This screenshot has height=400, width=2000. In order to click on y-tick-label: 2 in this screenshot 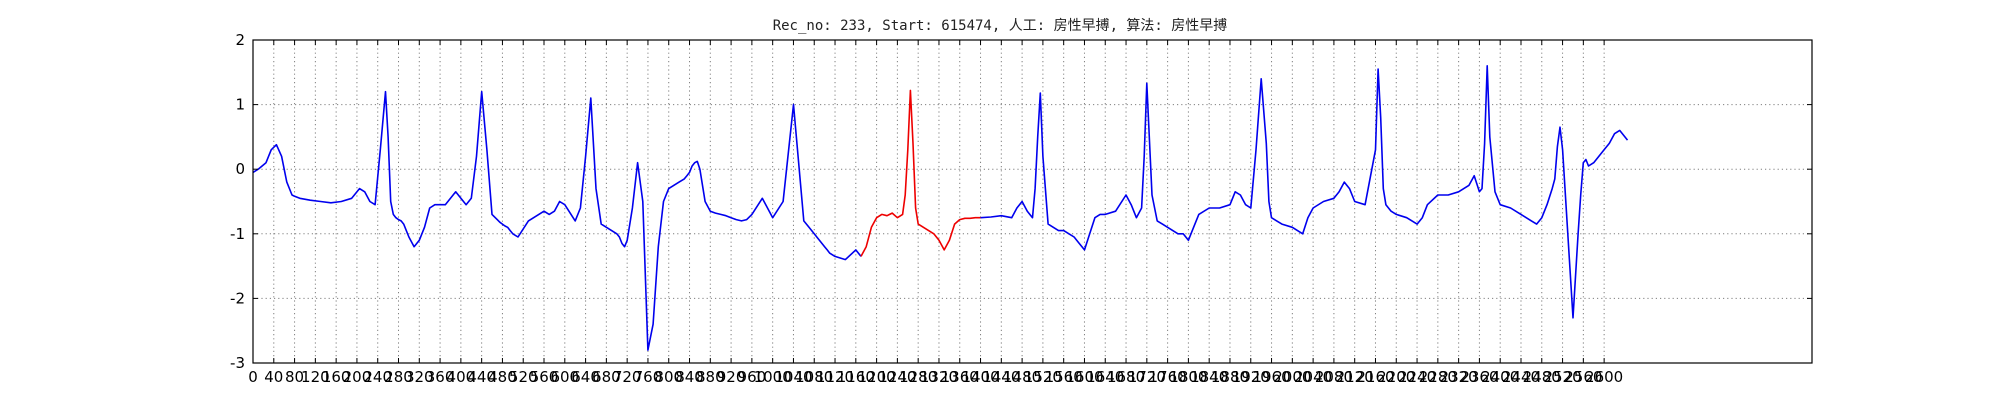, I will do `click(240, 40)`.